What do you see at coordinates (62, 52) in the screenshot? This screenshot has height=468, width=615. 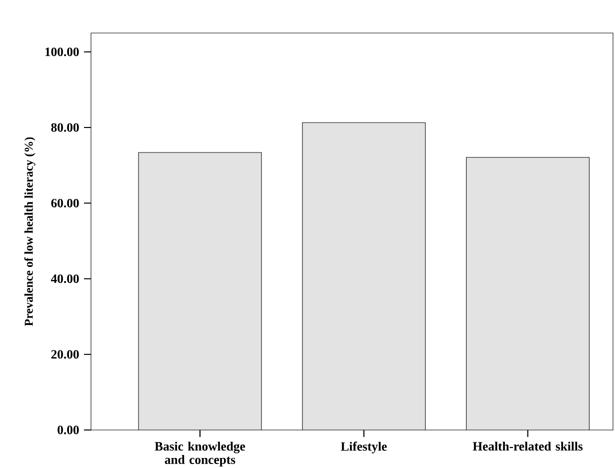 I see `y-tick-label: 100.00` at bounding box center [62, 52].